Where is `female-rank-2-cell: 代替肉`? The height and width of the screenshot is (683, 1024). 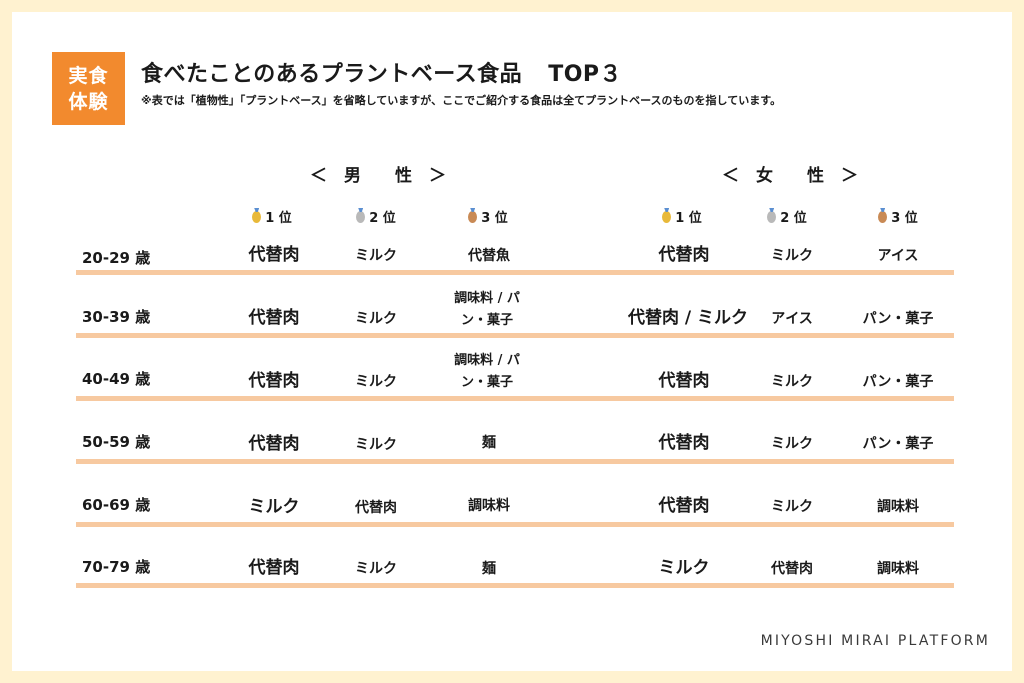 female-rank-2-cell: 代替肉 is located at coordinates (792, 569).